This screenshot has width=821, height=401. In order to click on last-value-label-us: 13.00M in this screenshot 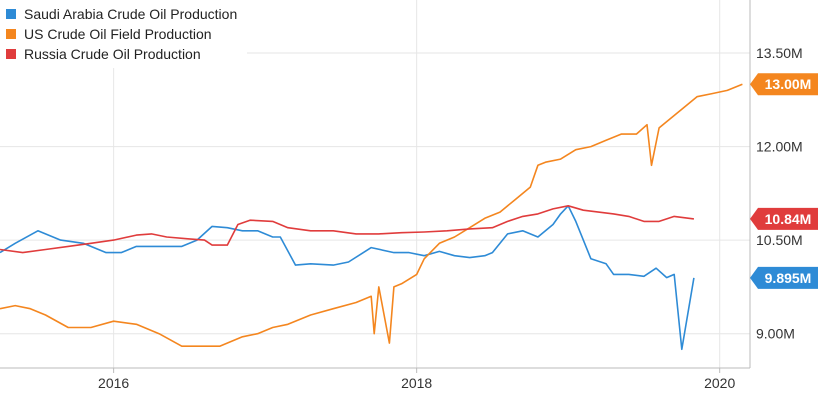, I will do `click(784, 84)`.